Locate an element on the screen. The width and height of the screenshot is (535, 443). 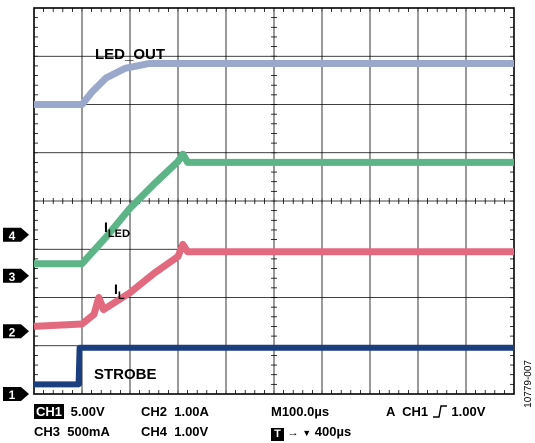
ch1-tag: CH1 is located at coordinates (49, 411).